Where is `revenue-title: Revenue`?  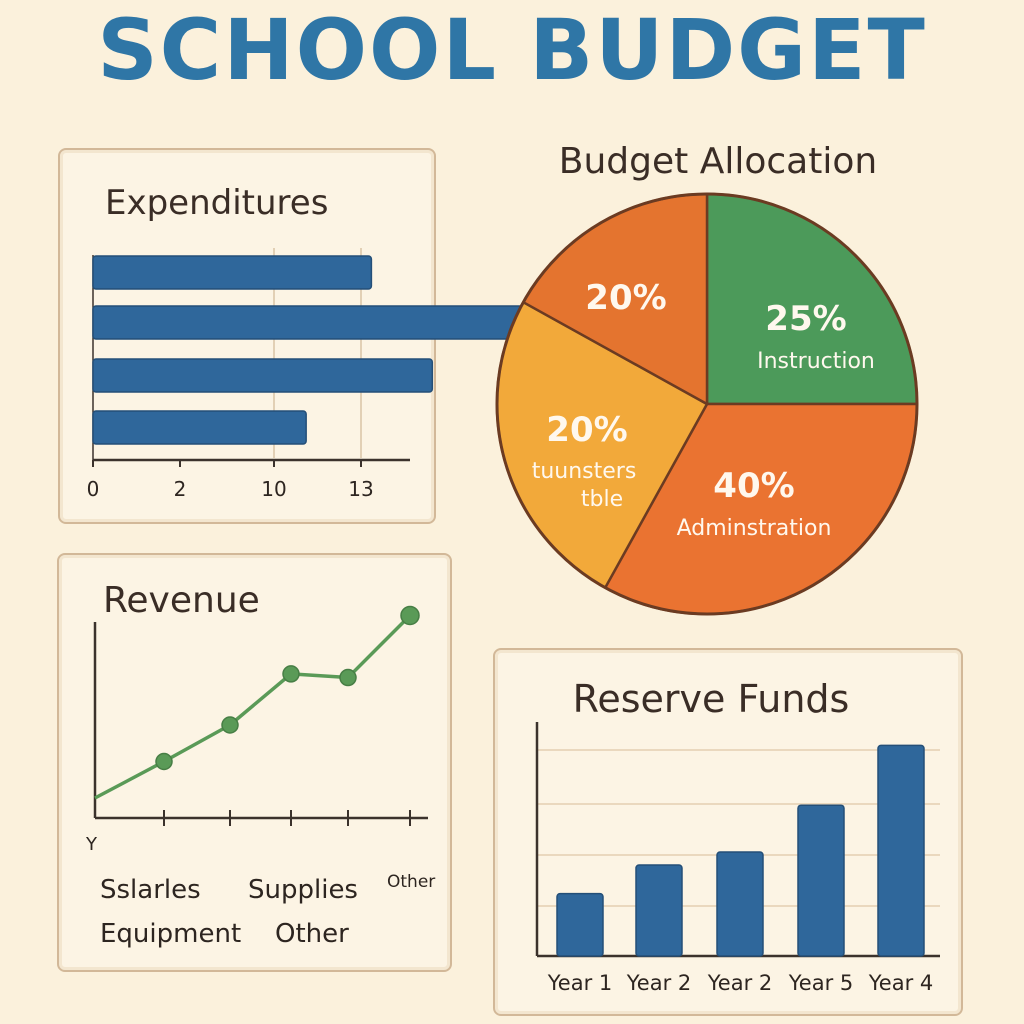
revenue-title: Revenue is located at coordinates (181, 600).